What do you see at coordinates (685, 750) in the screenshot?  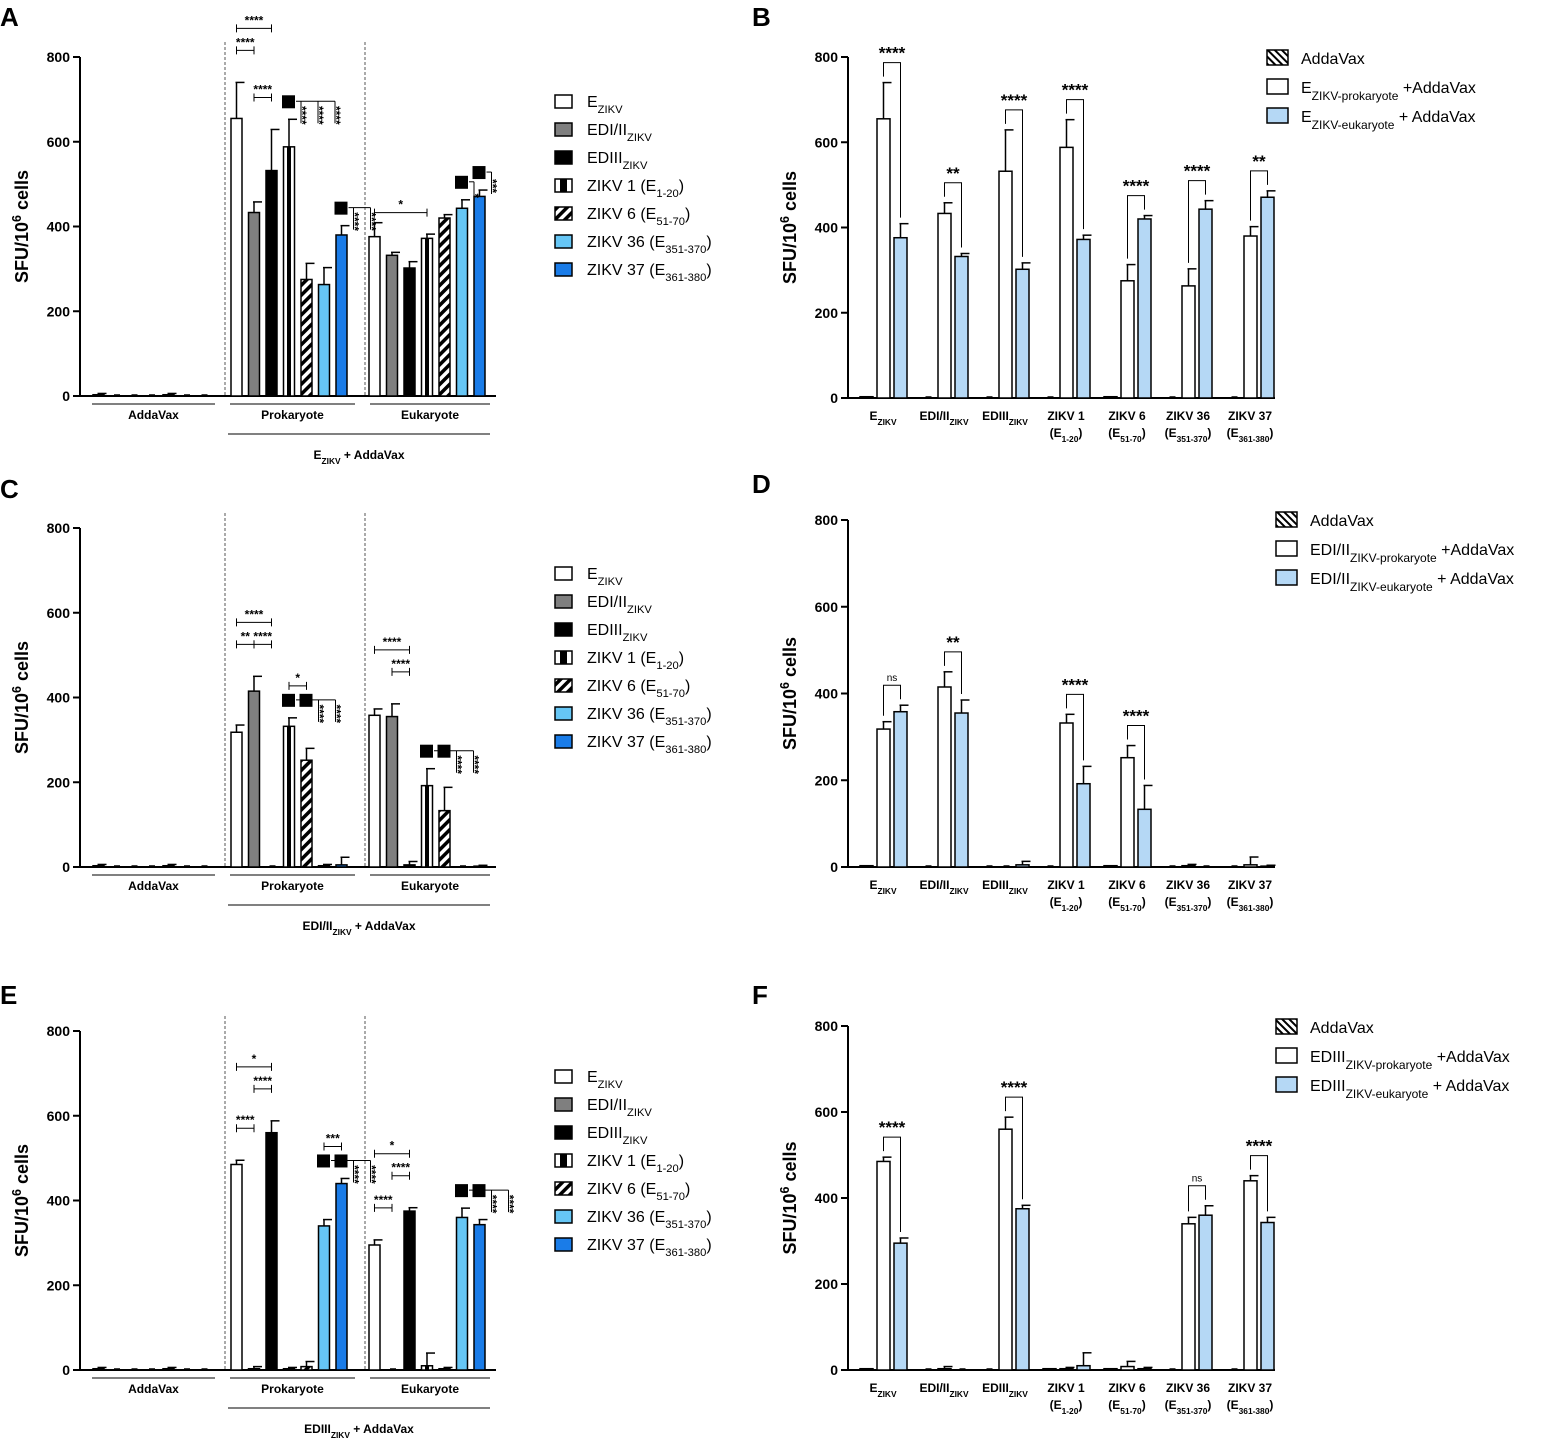 I see `panel-c-legend-label-part: 361-380` at bounding box center [685, 750].